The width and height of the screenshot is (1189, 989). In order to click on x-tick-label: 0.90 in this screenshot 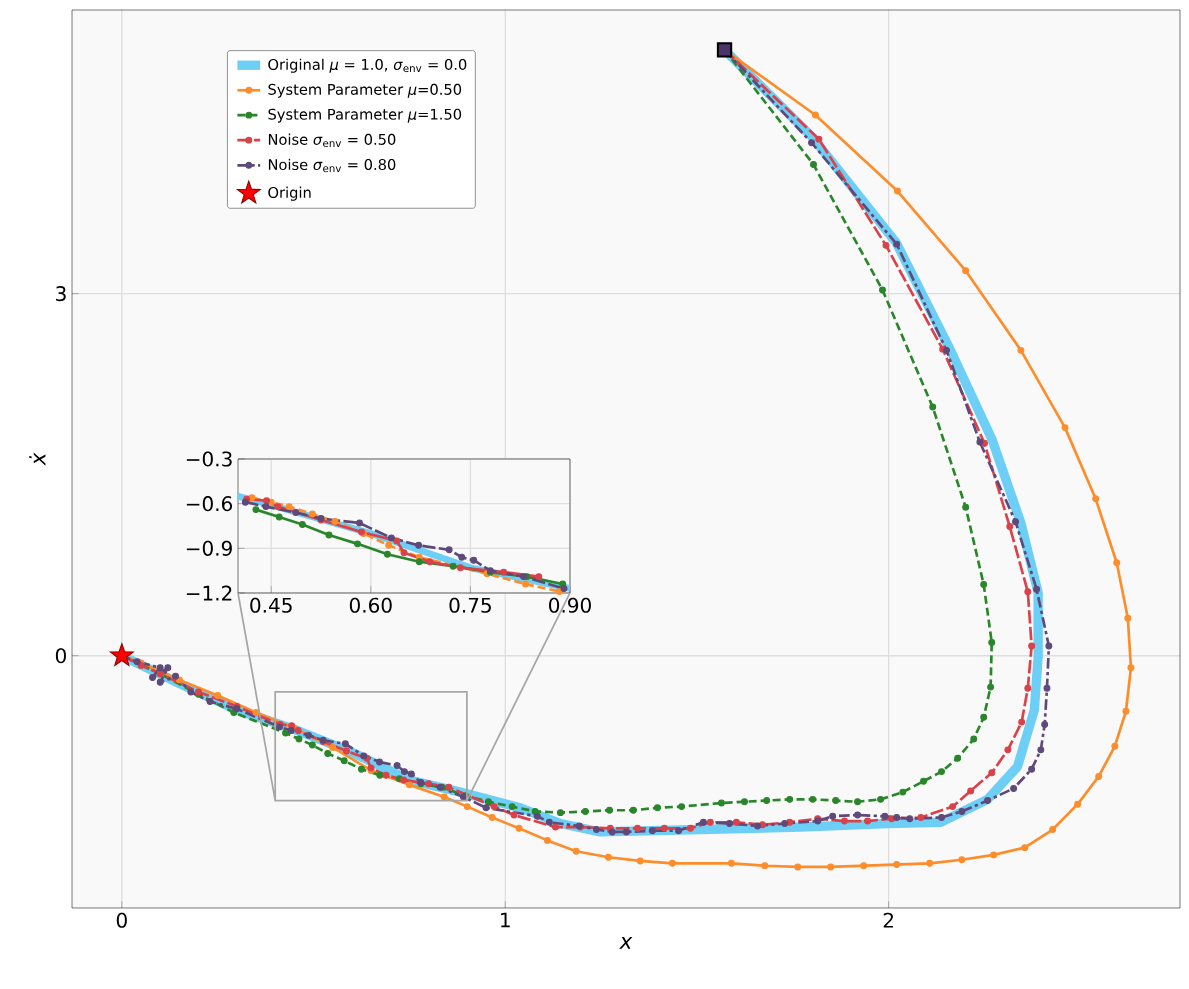, I will do `click(570, 605)`.